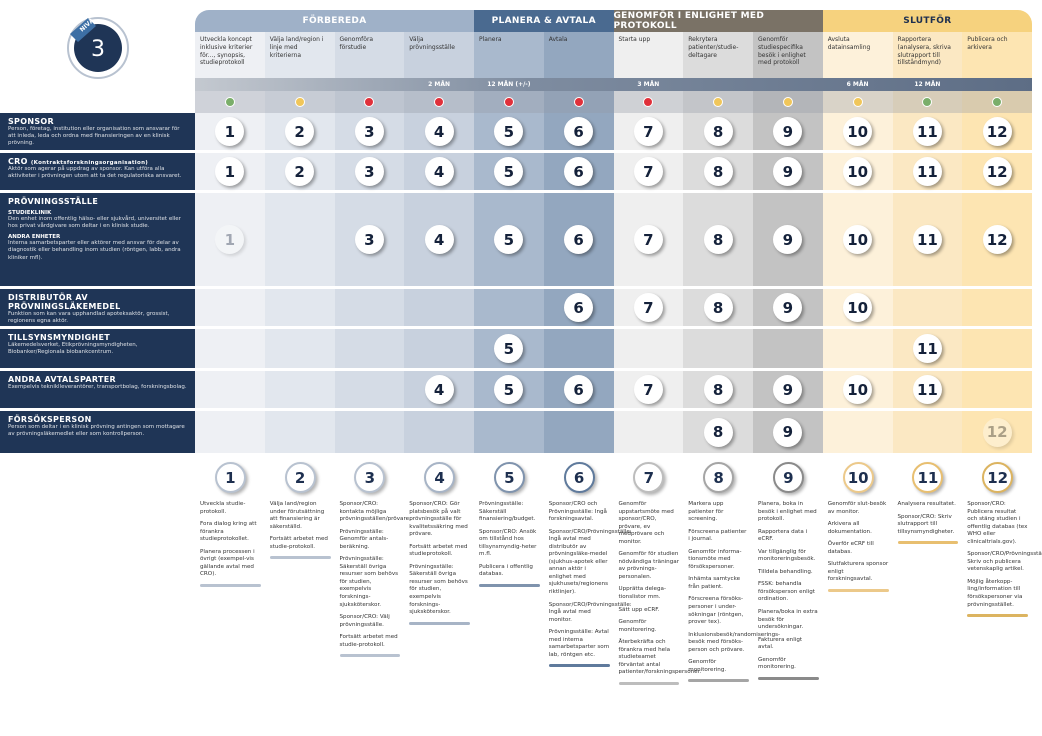 Image resolution: width=1042 pixels, height=736 pixels. I want to click on duration-bar: 2 MÅN 12 MÅN (+/-) 3 MÅN 6 MÅN 12 MÅN, so click(613, 84).